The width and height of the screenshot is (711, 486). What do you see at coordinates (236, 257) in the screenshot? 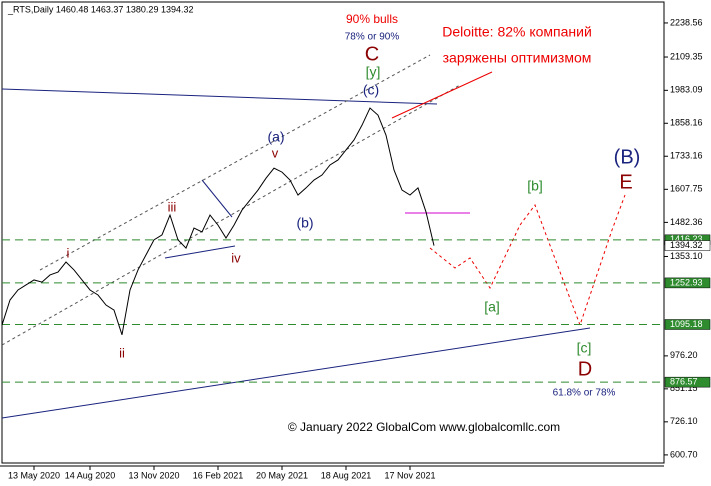
I see `annotation: iv` at bounding box center [236, 257].